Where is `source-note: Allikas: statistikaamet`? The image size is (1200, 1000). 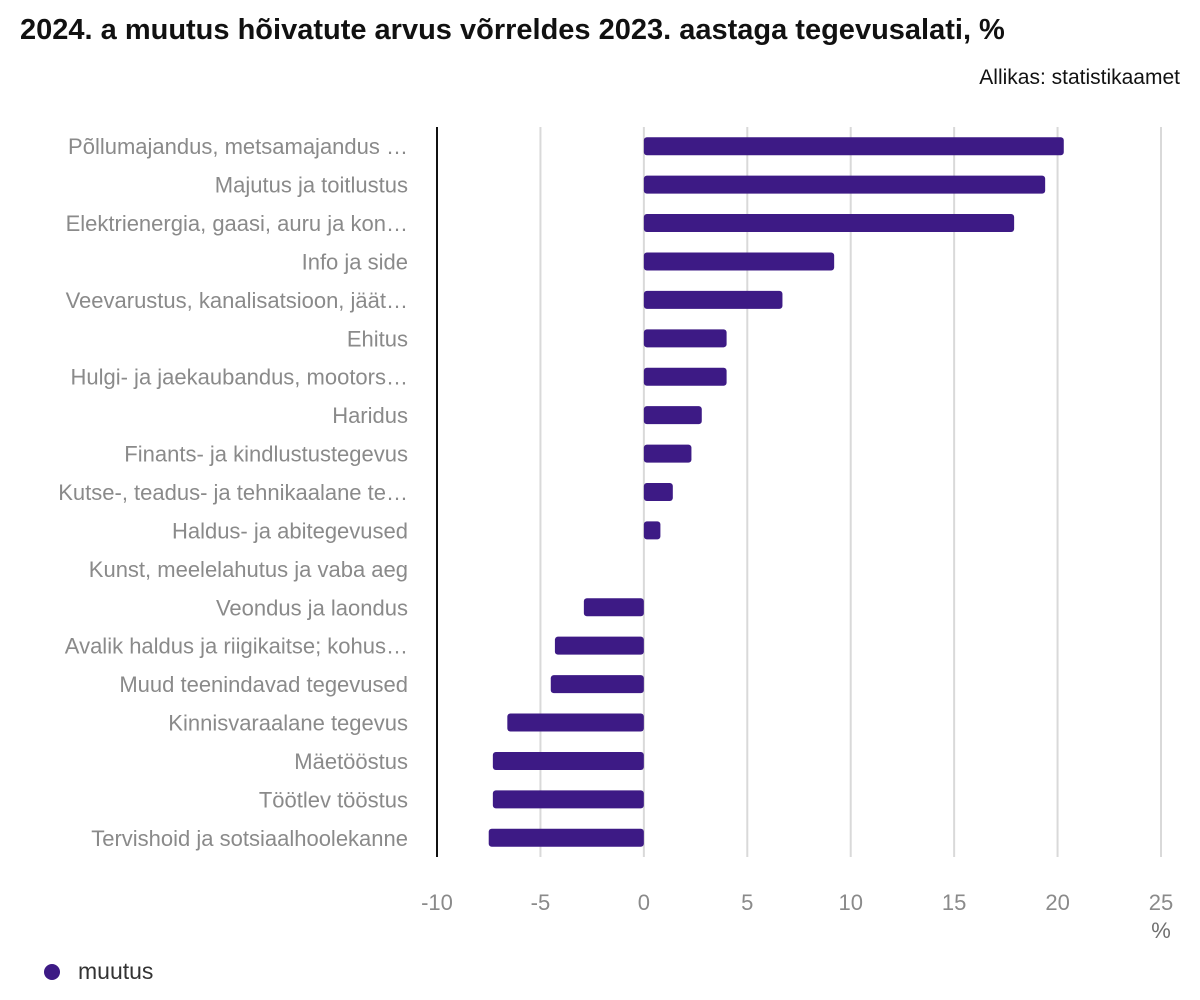
source-note: Allikas: statistikaamet is located at coordinates (1079, 77).